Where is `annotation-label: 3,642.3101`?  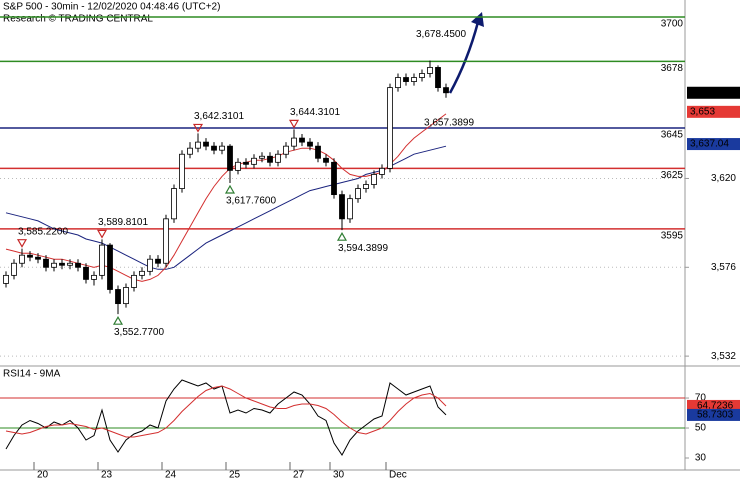 annotation-label: 3,642.3101 is located at coordinates (219, 116).